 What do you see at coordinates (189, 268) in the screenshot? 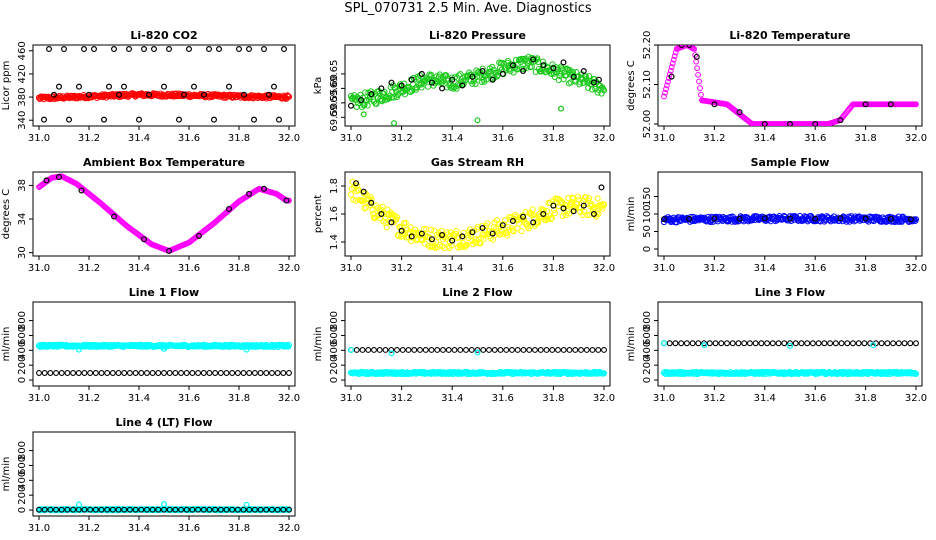
I see `x-tick-label: 31.6` at bounding box center [189, 268].